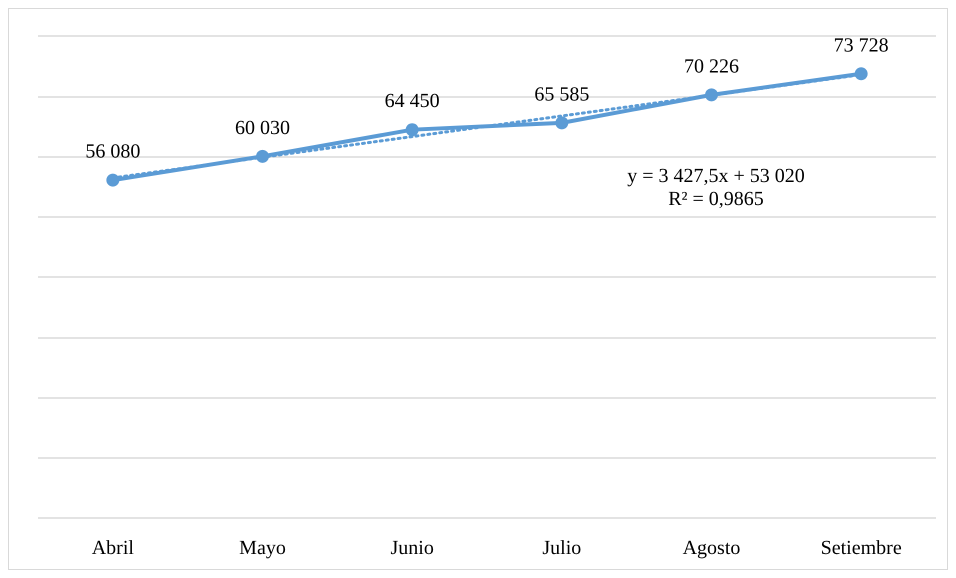 The width and height of the screenshot is (956, 578). What do you see at coordinates (861, 548) in the screenshot?
I see `x-tick-label: Setiembre` at bounding box center [861, 548].